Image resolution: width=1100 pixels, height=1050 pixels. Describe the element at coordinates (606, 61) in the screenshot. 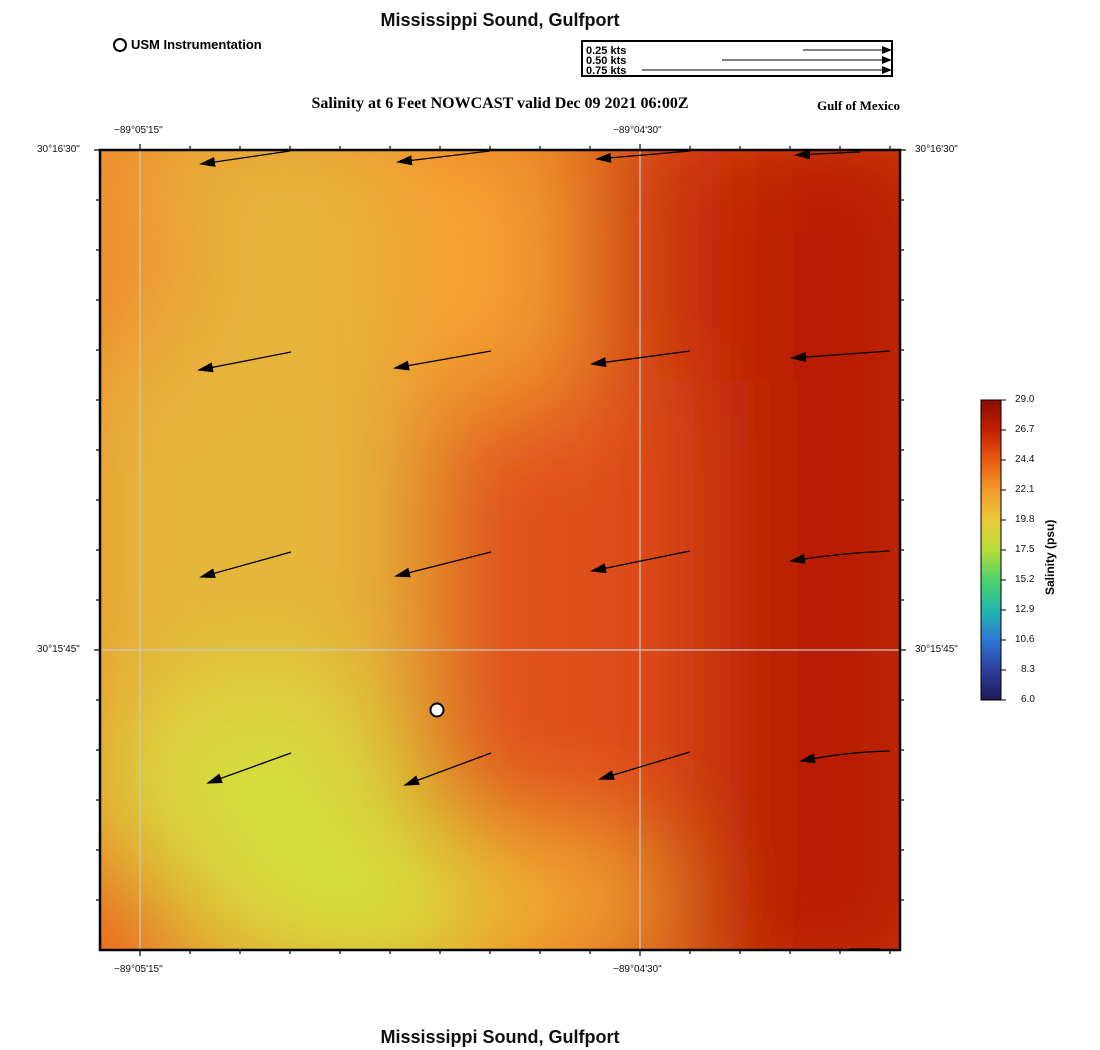

I see `speed-label-2: 0.50 kts` at that location.